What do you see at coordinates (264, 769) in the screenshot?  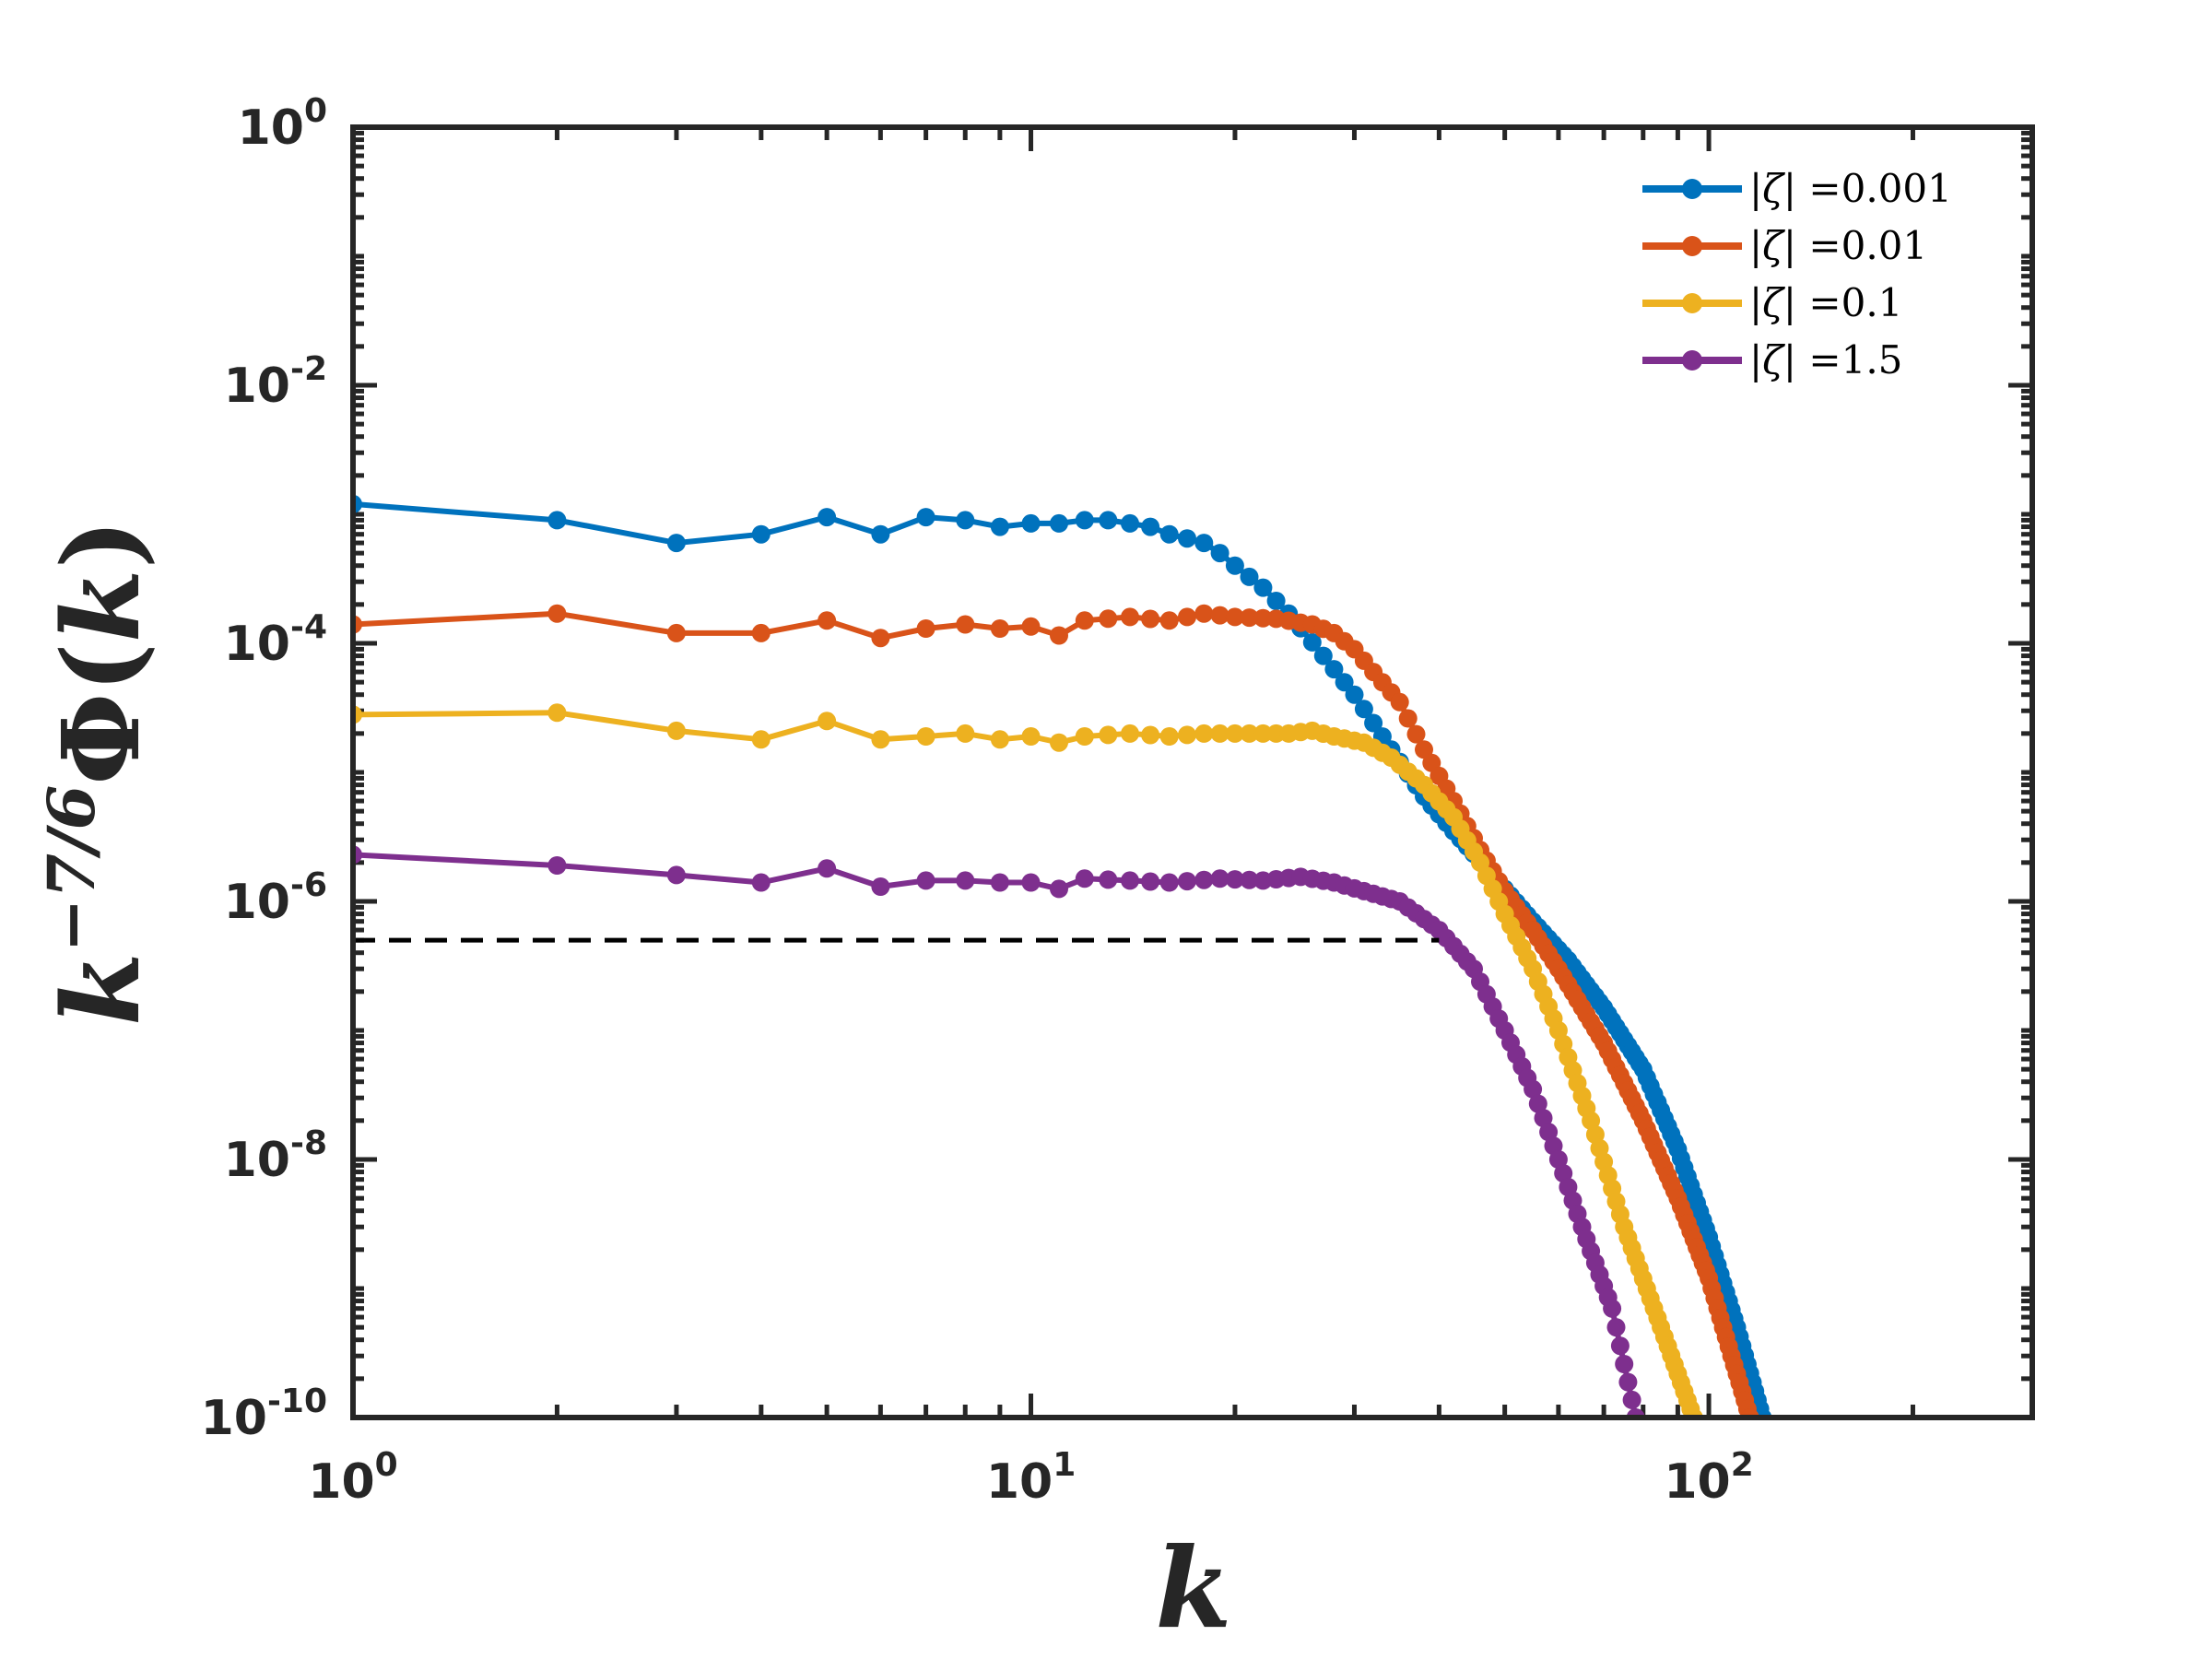 I see `y-tick-labels: 100 10⁻² 10⁻⁴ 10⁻⁶ 10⁻⁸ 10⁻¹⁰` at bounding box center [264, 769].